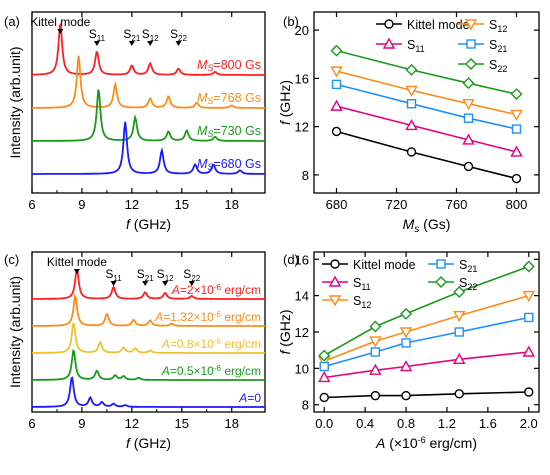  Describe the element at coordinates (291, 259) in the screenshot. I see `panel-label: (d)` at that location.